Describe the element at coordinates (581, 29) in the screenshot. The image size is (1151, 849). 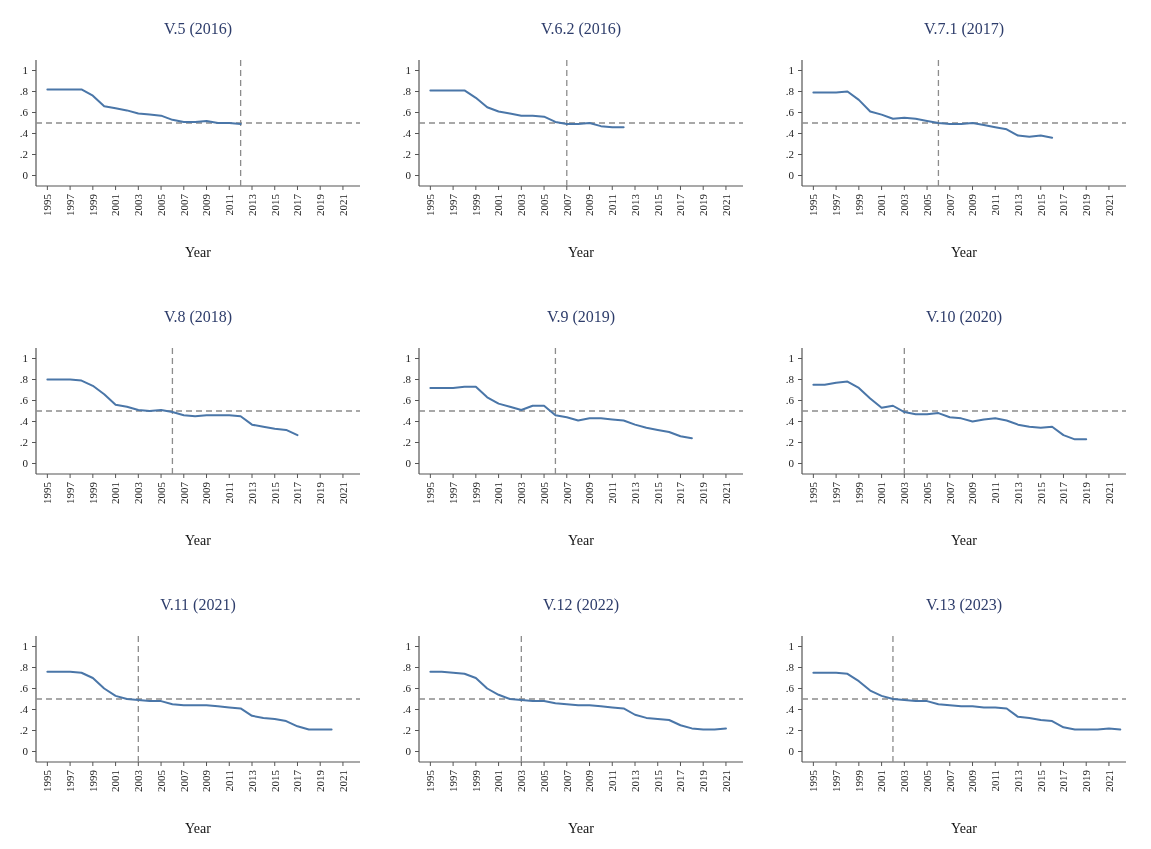
I see `chart-title: V.6.2 (2016)` at that location.